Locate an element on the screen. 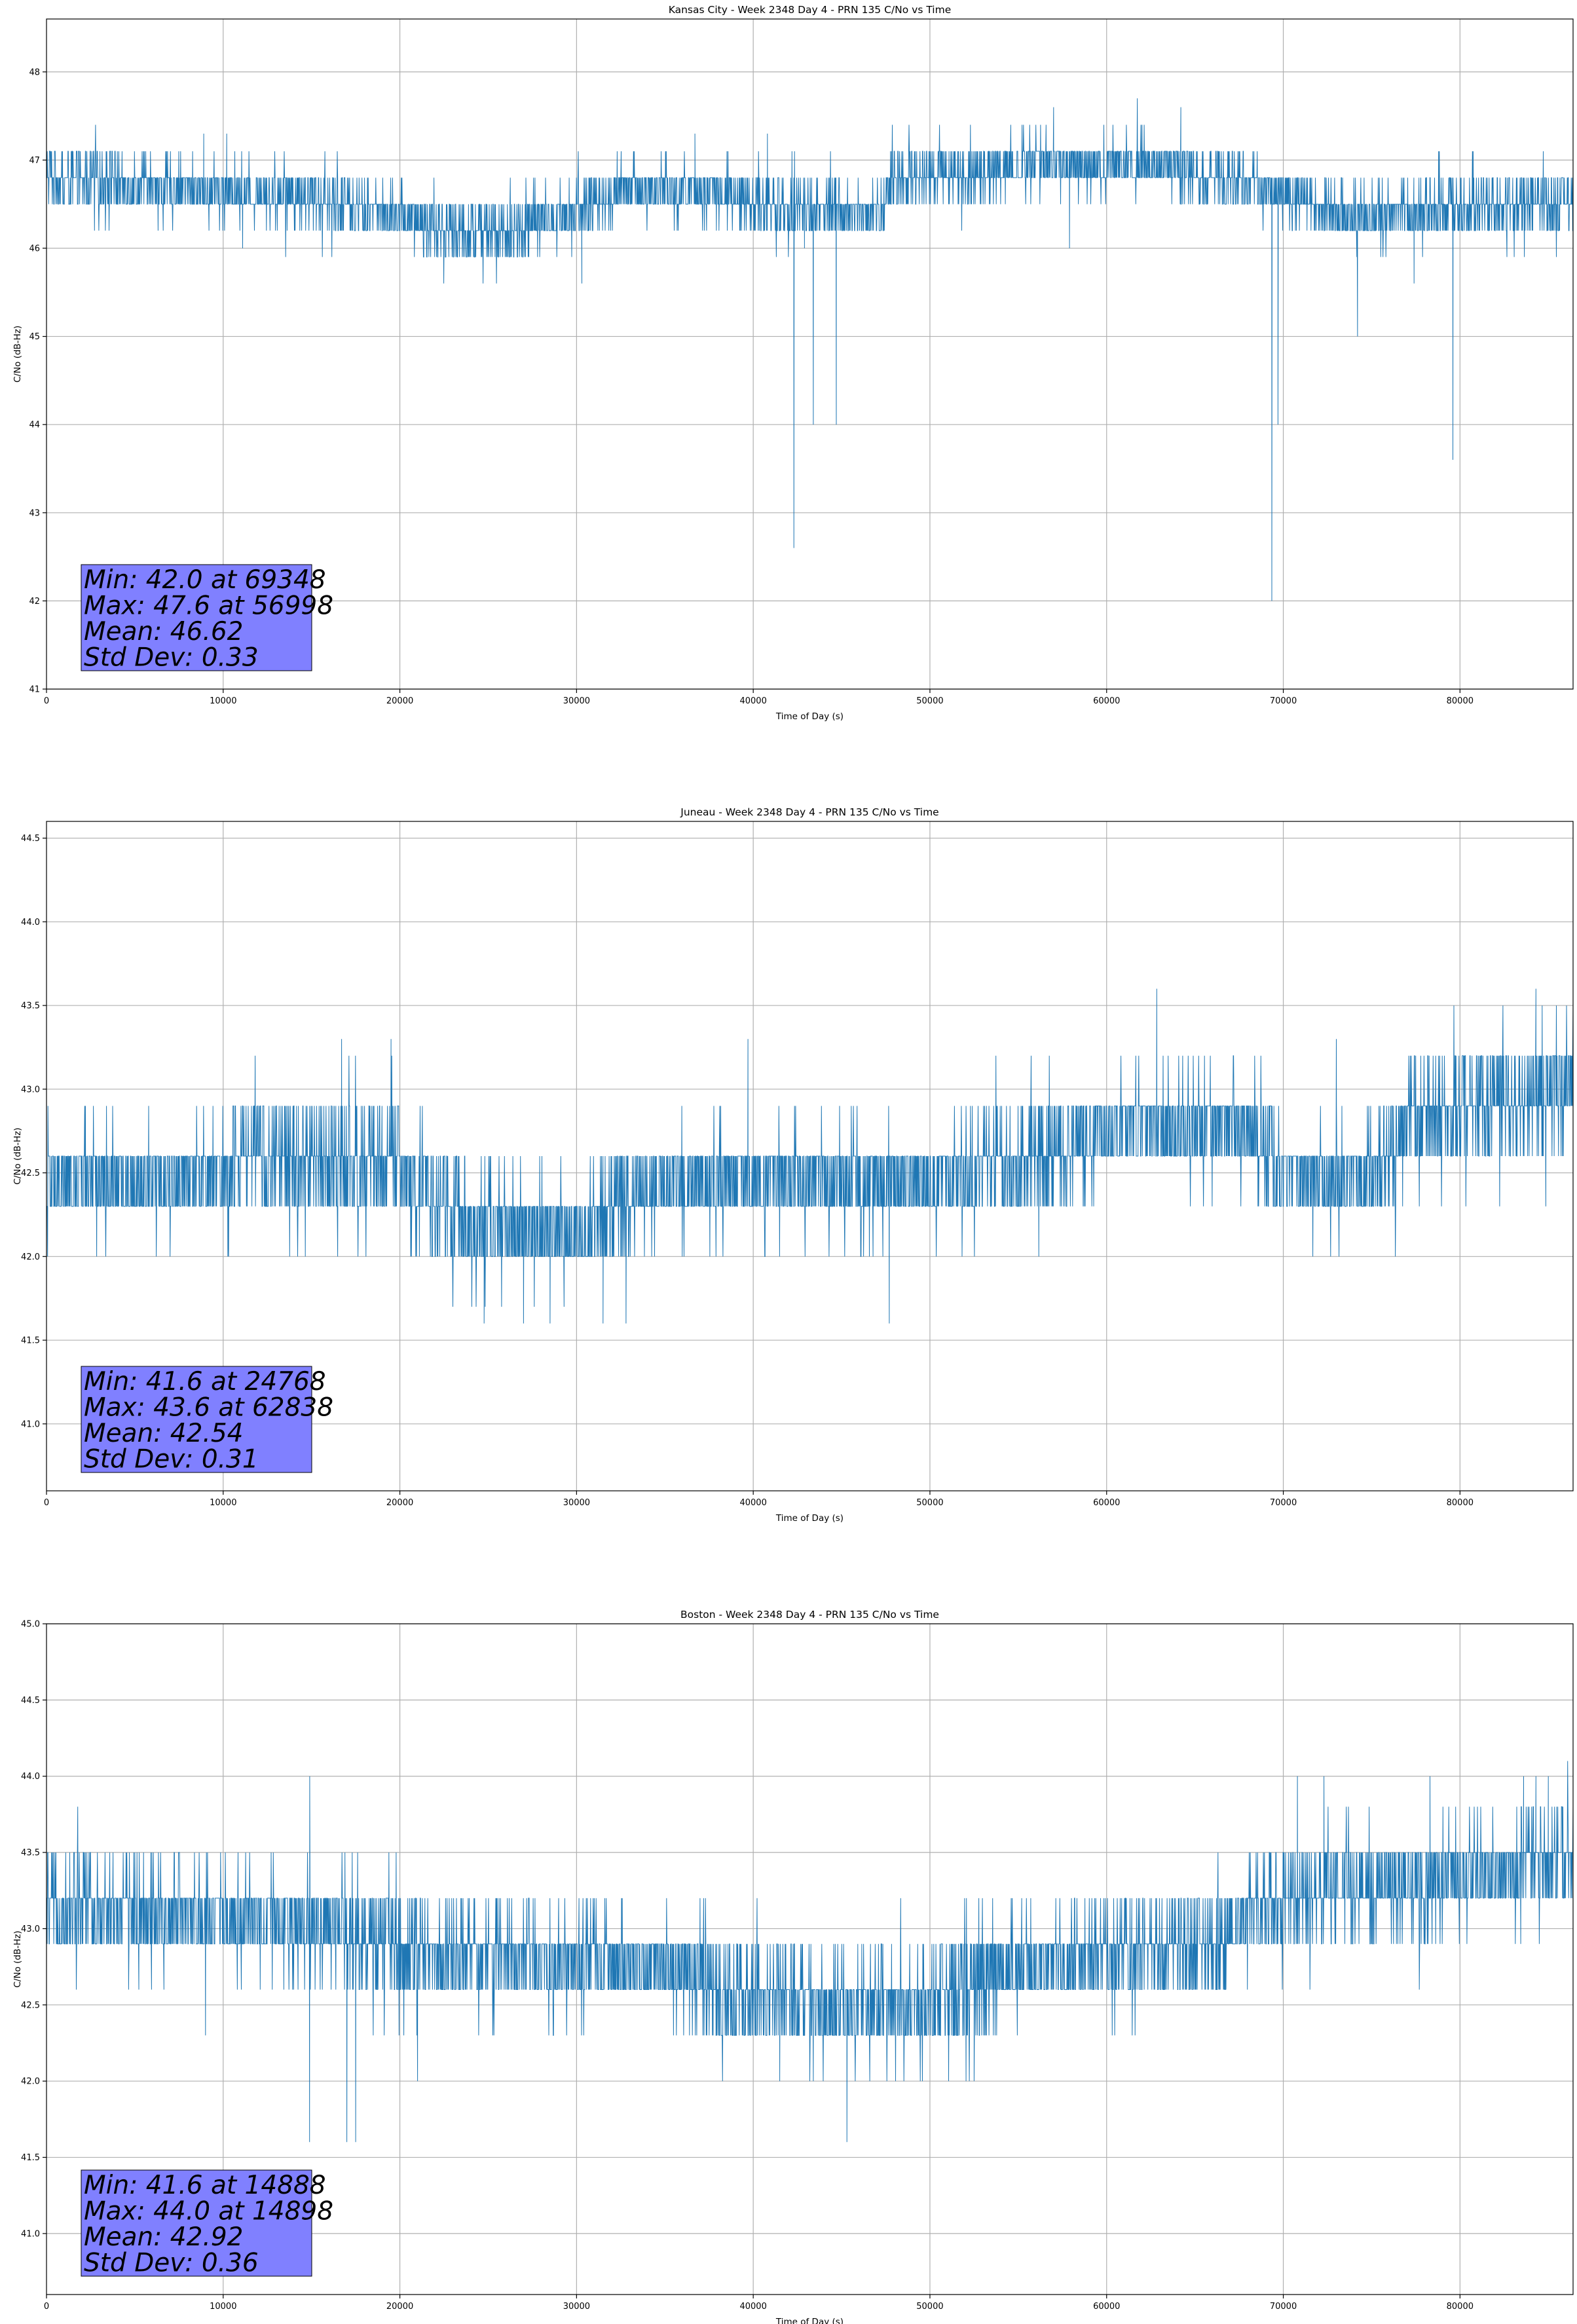 The width and height of the screenshot is (1577, 2324). y-tick-label: 47 is located at coordinates (34, 161).